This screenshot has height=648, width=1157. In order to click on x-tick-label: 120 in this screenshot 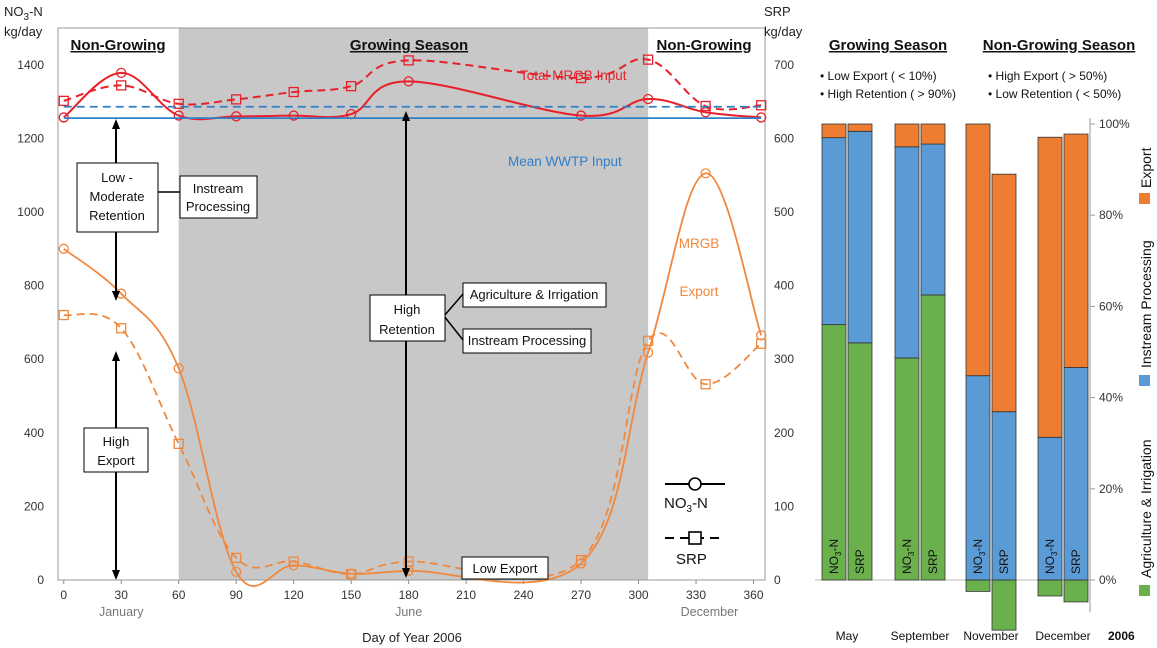, I will do `click(294, 595)`.